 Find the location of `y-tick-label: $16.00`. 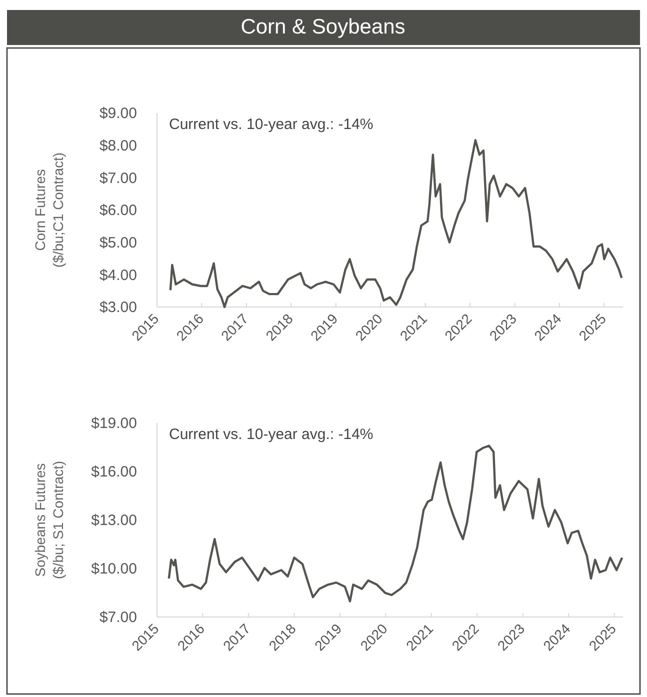

y-tick-label: $16.00 is located at coordinates (114, 472).